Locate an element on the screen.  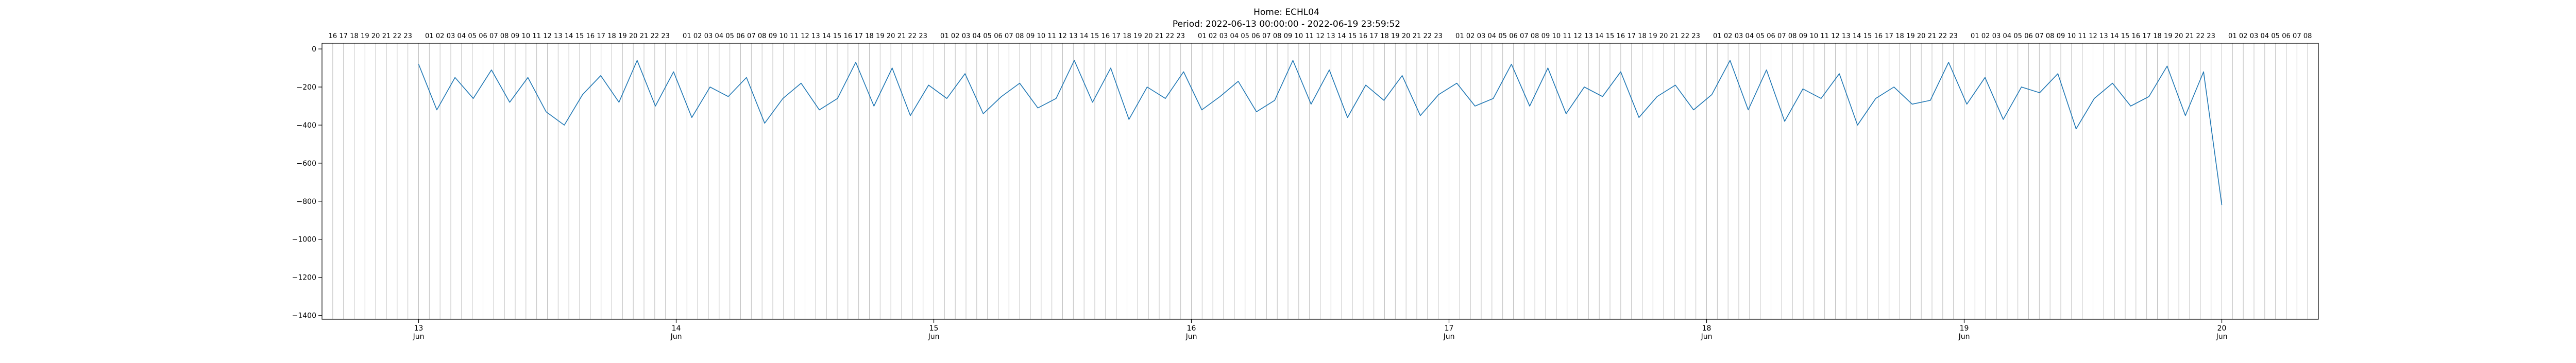
y-tick-label: −1400 is located at coordinates (304, 316).